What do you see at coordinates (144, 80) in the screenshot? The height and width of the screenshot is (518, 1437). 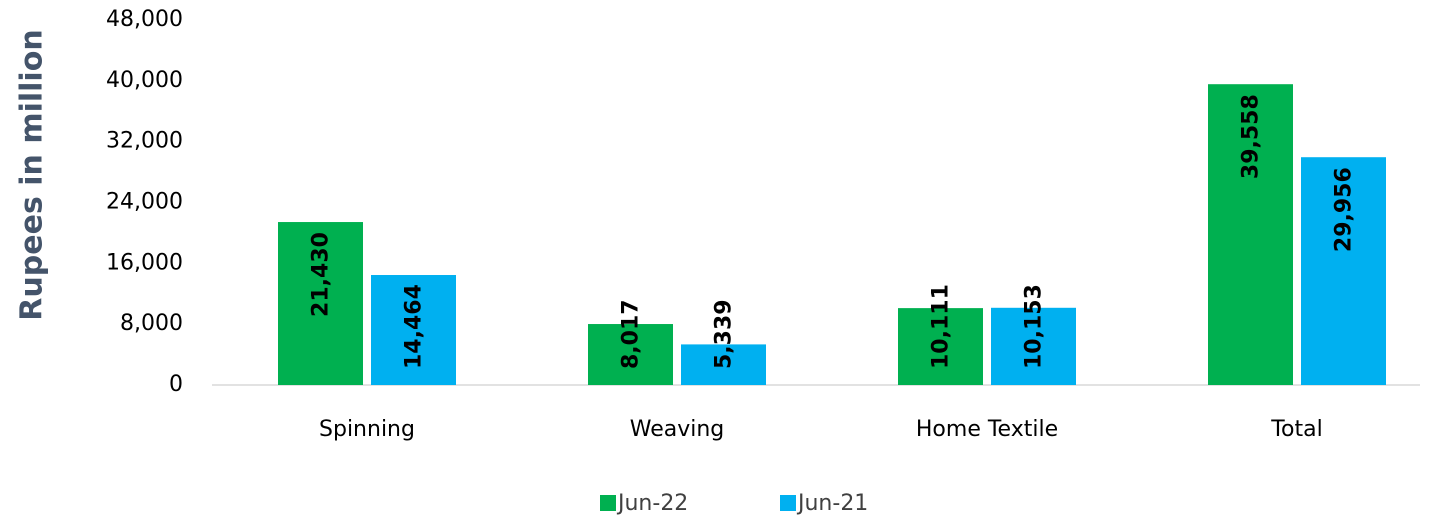 I see `y-tick-label: 40,000` at bounding box center [144, 80].